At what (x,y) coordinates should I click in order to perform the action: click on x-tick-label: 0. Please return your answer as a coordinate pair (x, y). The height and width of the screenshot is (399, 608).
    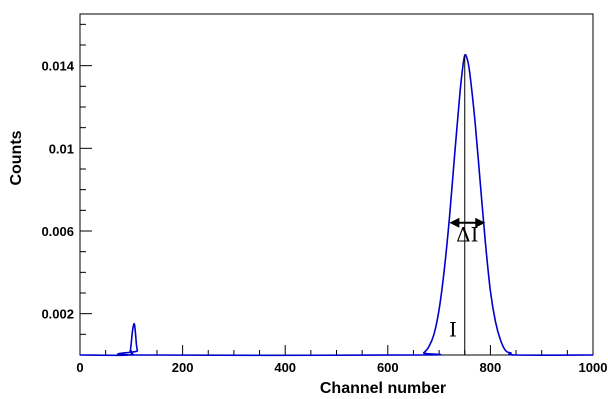
    Looking at the image, I should click on (79, 367).